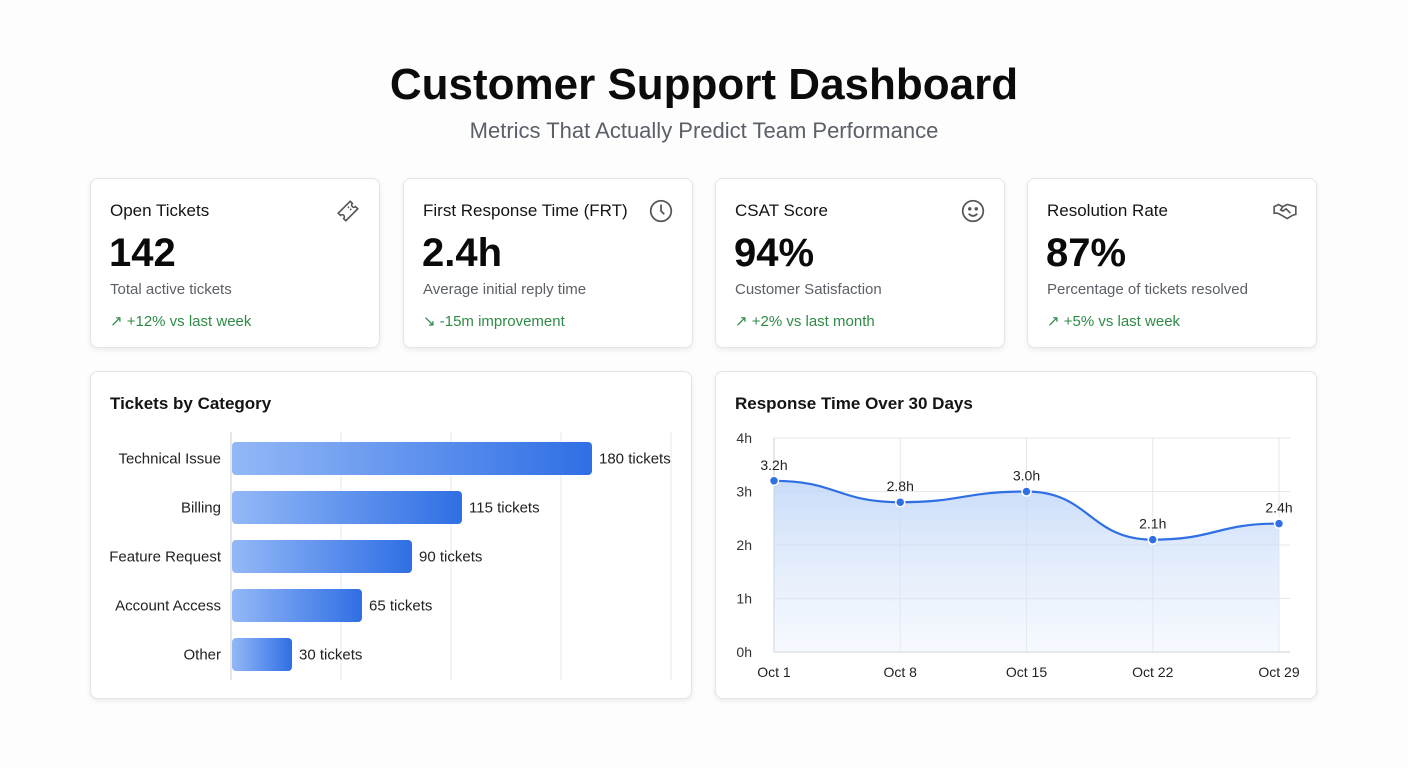  Describe the element at coordinates (744, 652) in the screenshot. I see `y-tick-label: 0h` at that location.